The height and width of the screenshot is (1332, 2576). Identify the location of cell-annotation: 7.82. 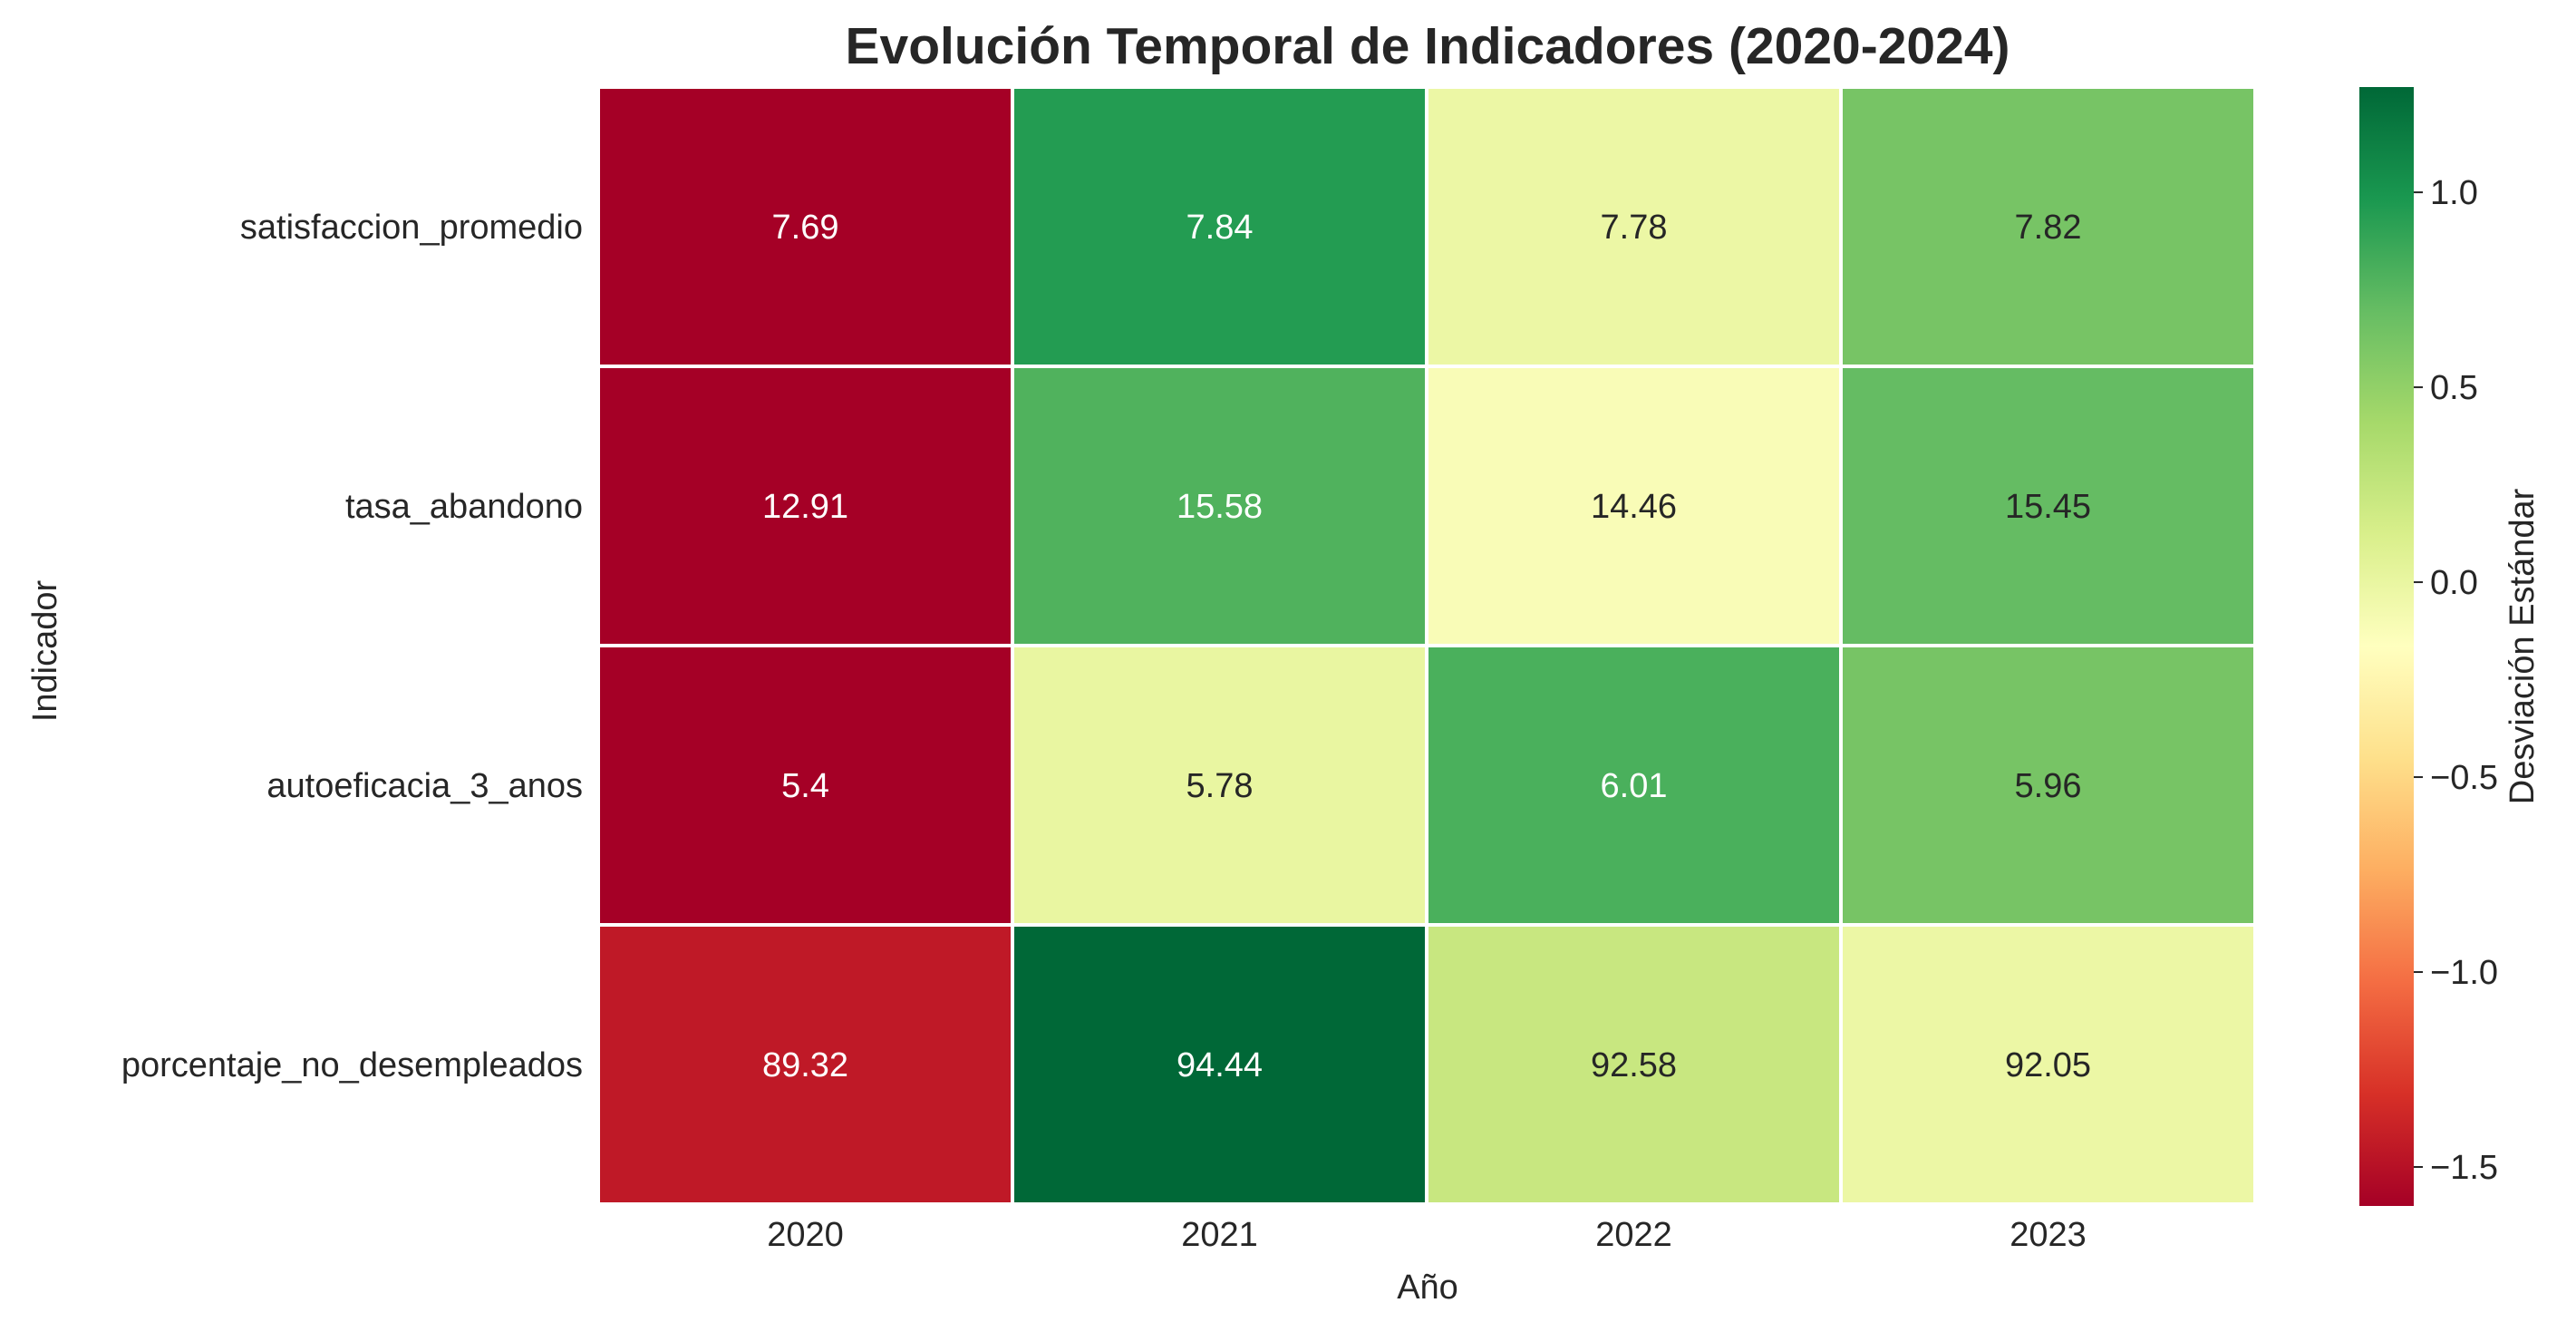
(2048, 228).